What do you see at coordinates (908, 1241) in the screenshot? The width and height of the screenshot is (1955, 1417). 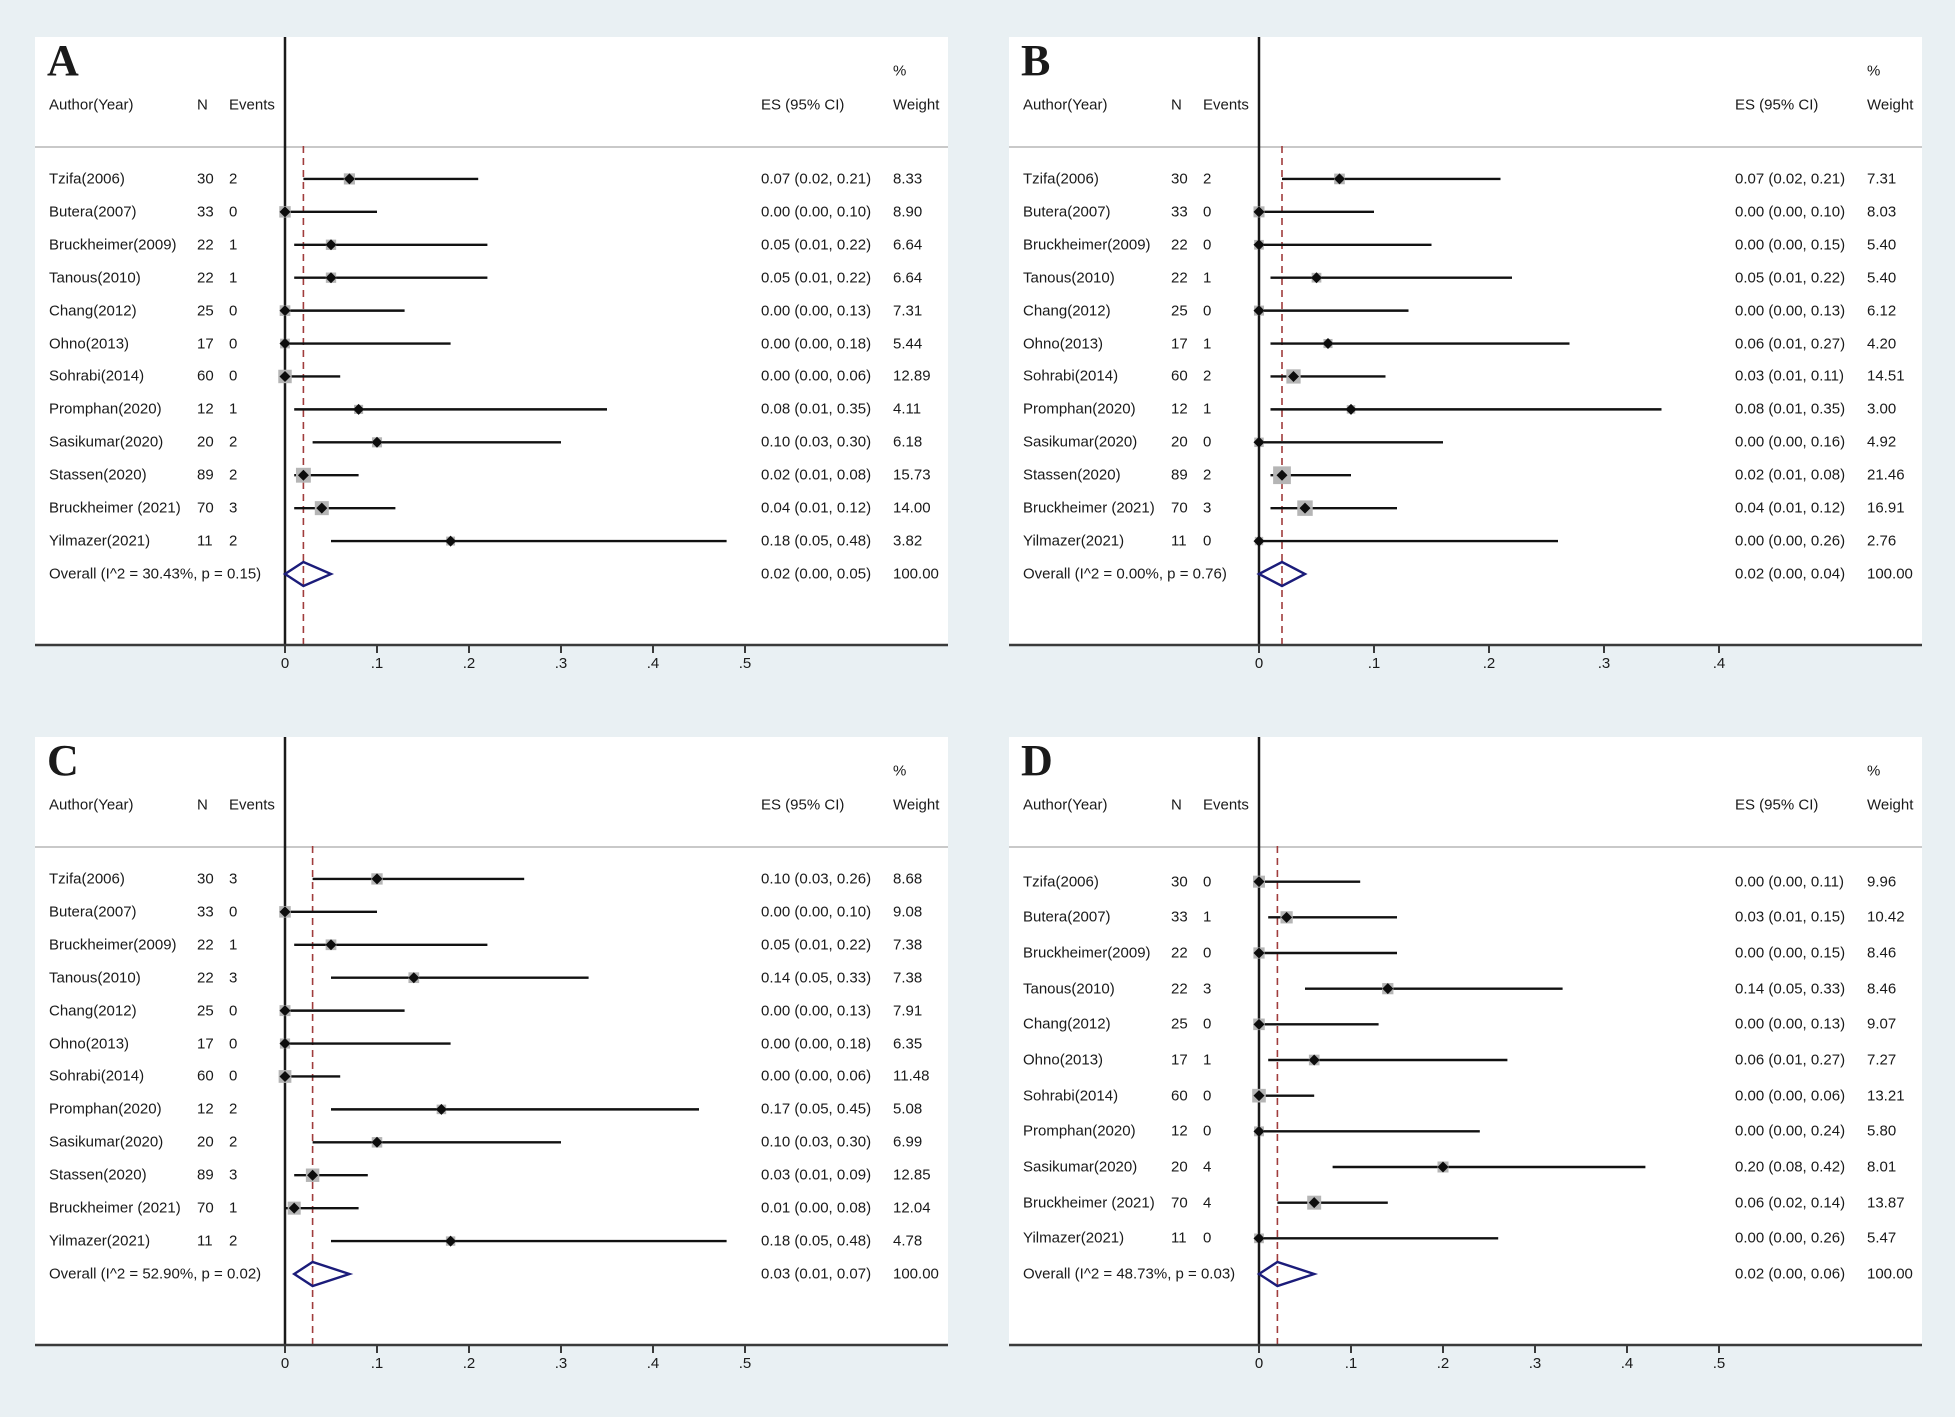 I see `study-weight: 4.78` at bounding box center [908, 1241].